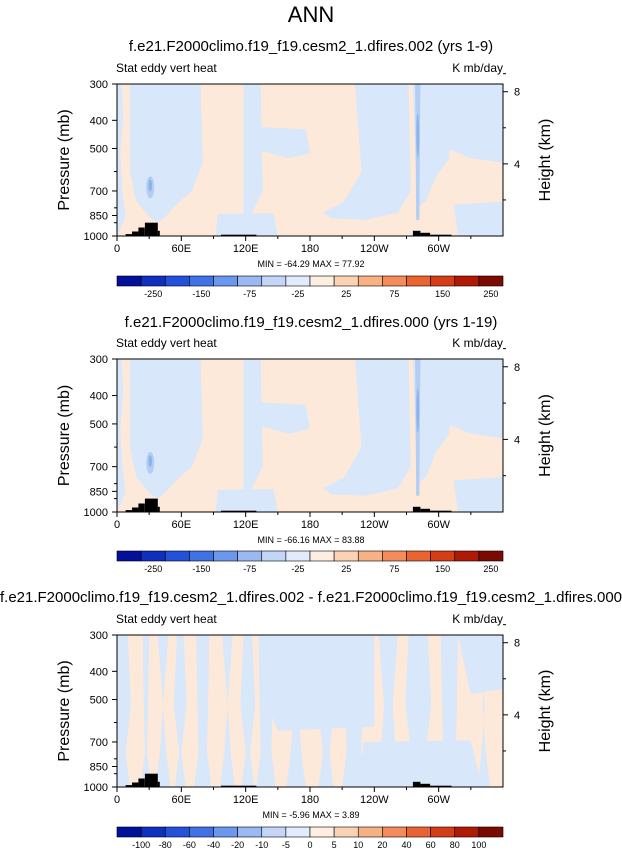 The height and width of the screenshot is (851, 622). Describe the element at coordinates (153, 569) in the screenshot. I see `colorbar-label: -250` at that location.